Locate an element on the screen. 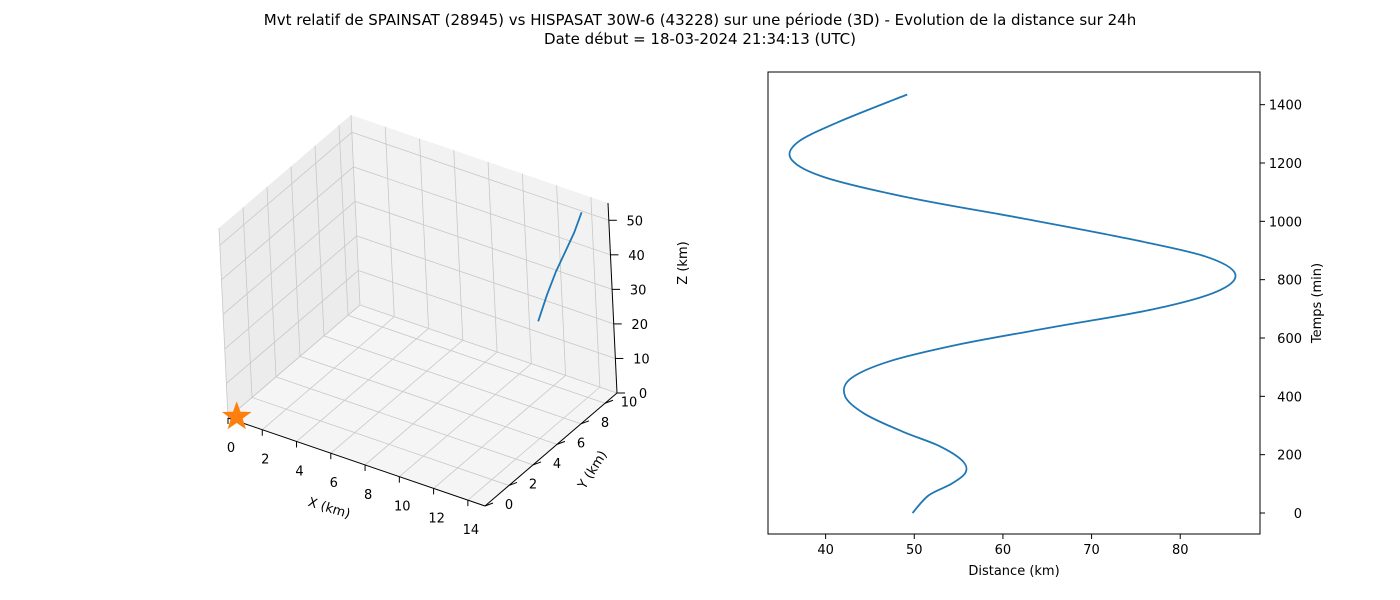 This screenshot has width=1400, height=600. axes-3d-axis-lines is located at coordinates (422, 354).